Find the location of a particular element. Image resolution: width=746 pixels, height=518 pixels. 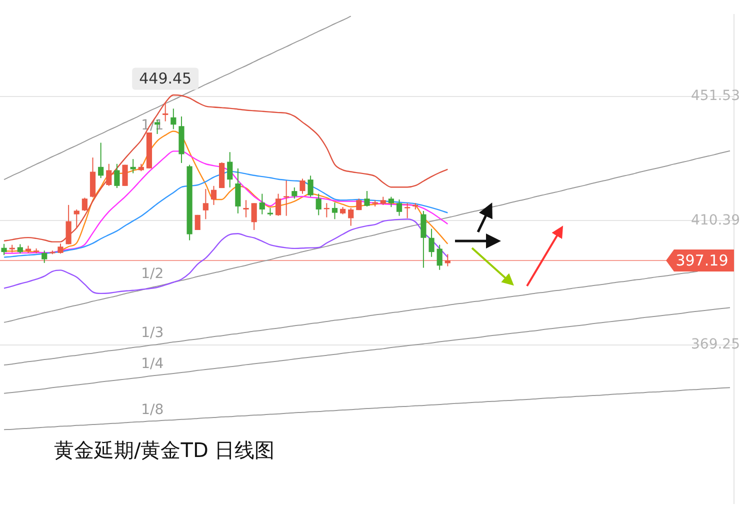

series-label: 1/2 is located at coordinates (152, 274).